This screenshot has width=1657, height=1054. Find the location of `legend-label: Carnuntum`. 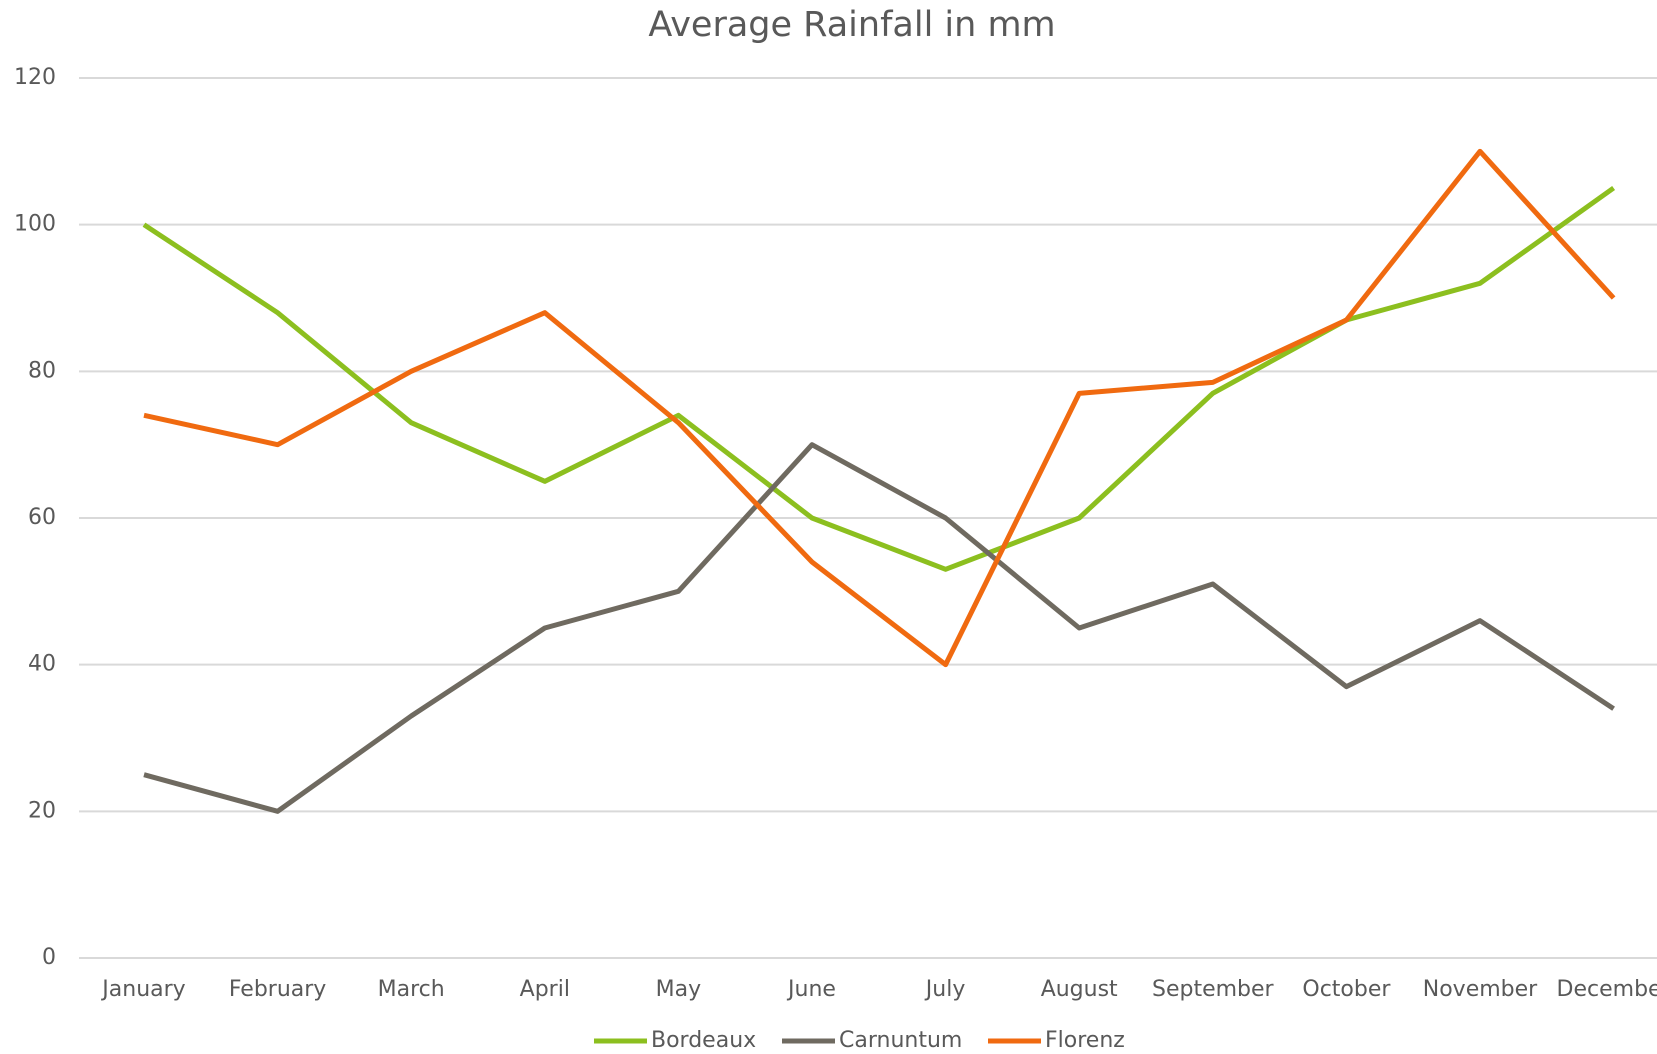

legend-label: Carnuntum is located at coordinates (900, 1040).